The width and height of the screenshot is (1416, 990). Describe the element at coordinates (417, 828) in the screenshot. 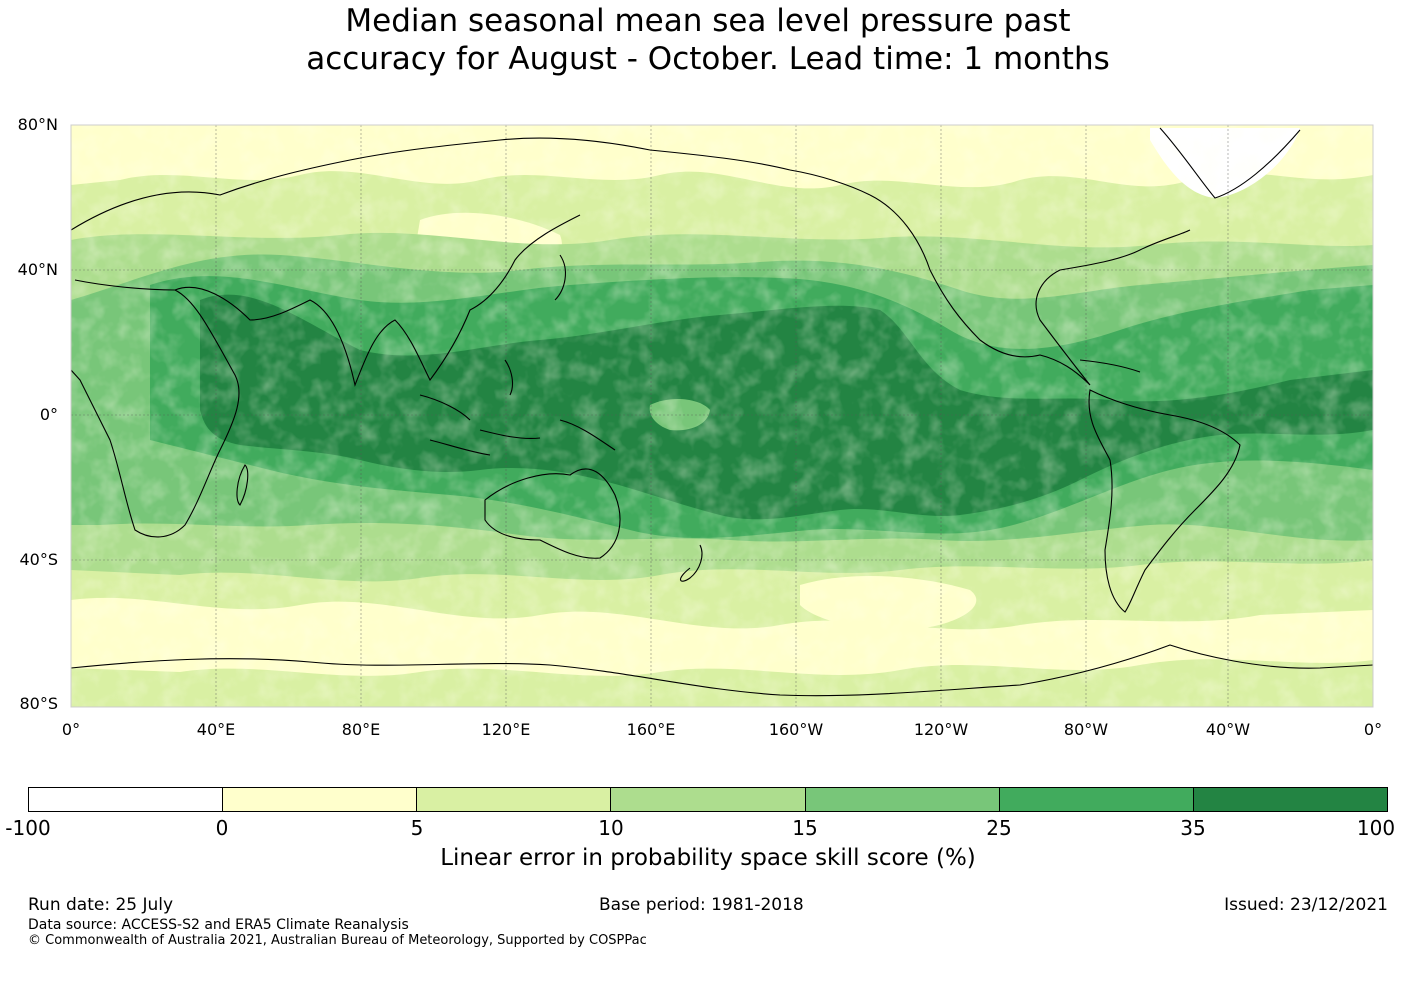

I see `colorbar-tick: 5` at that location.